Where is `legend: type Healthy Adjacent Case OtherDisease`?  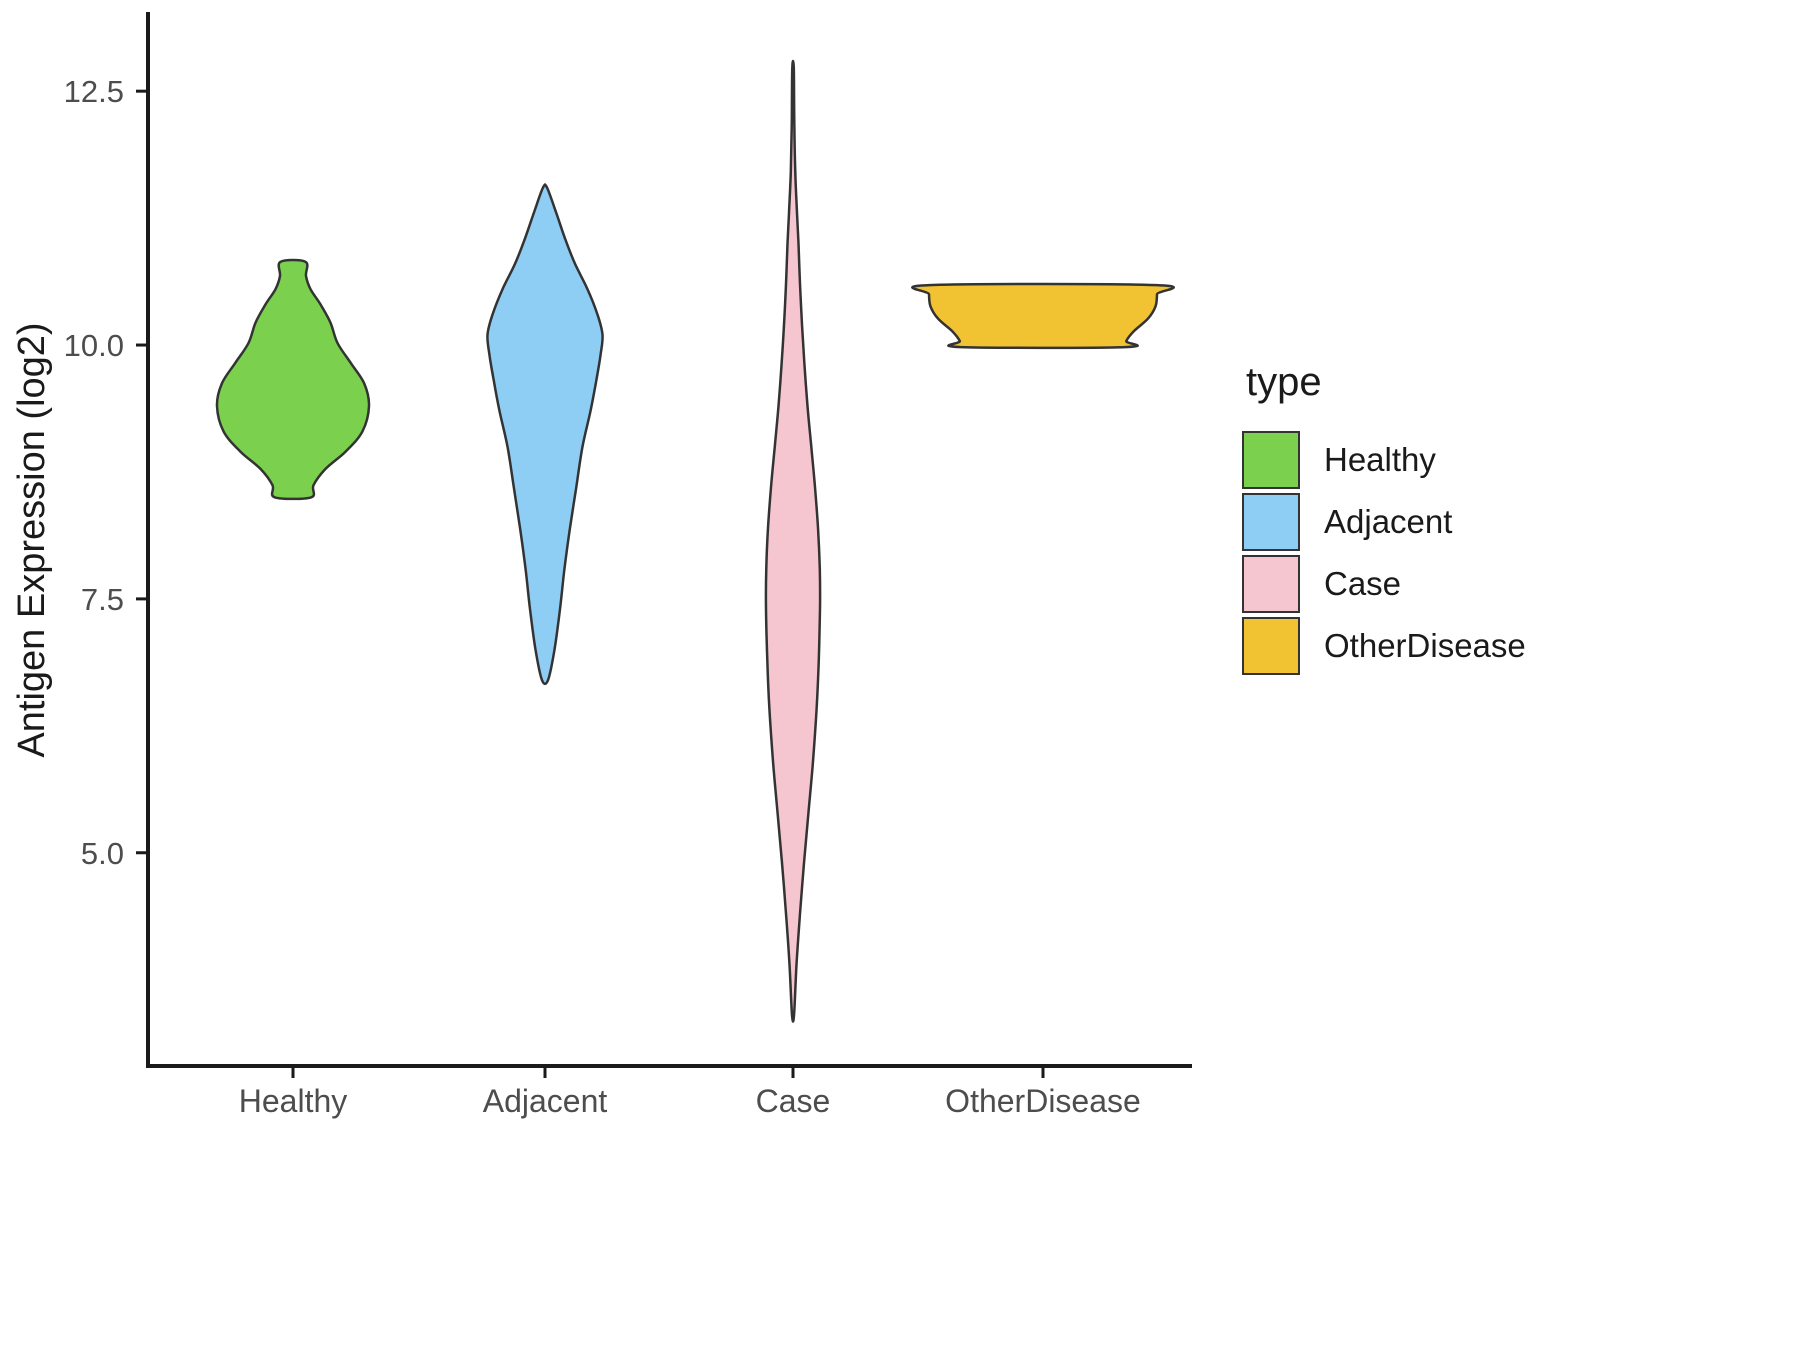 legend: type Healthy Adjacent Case OtherDisease is located at coordinates (1384, 519).